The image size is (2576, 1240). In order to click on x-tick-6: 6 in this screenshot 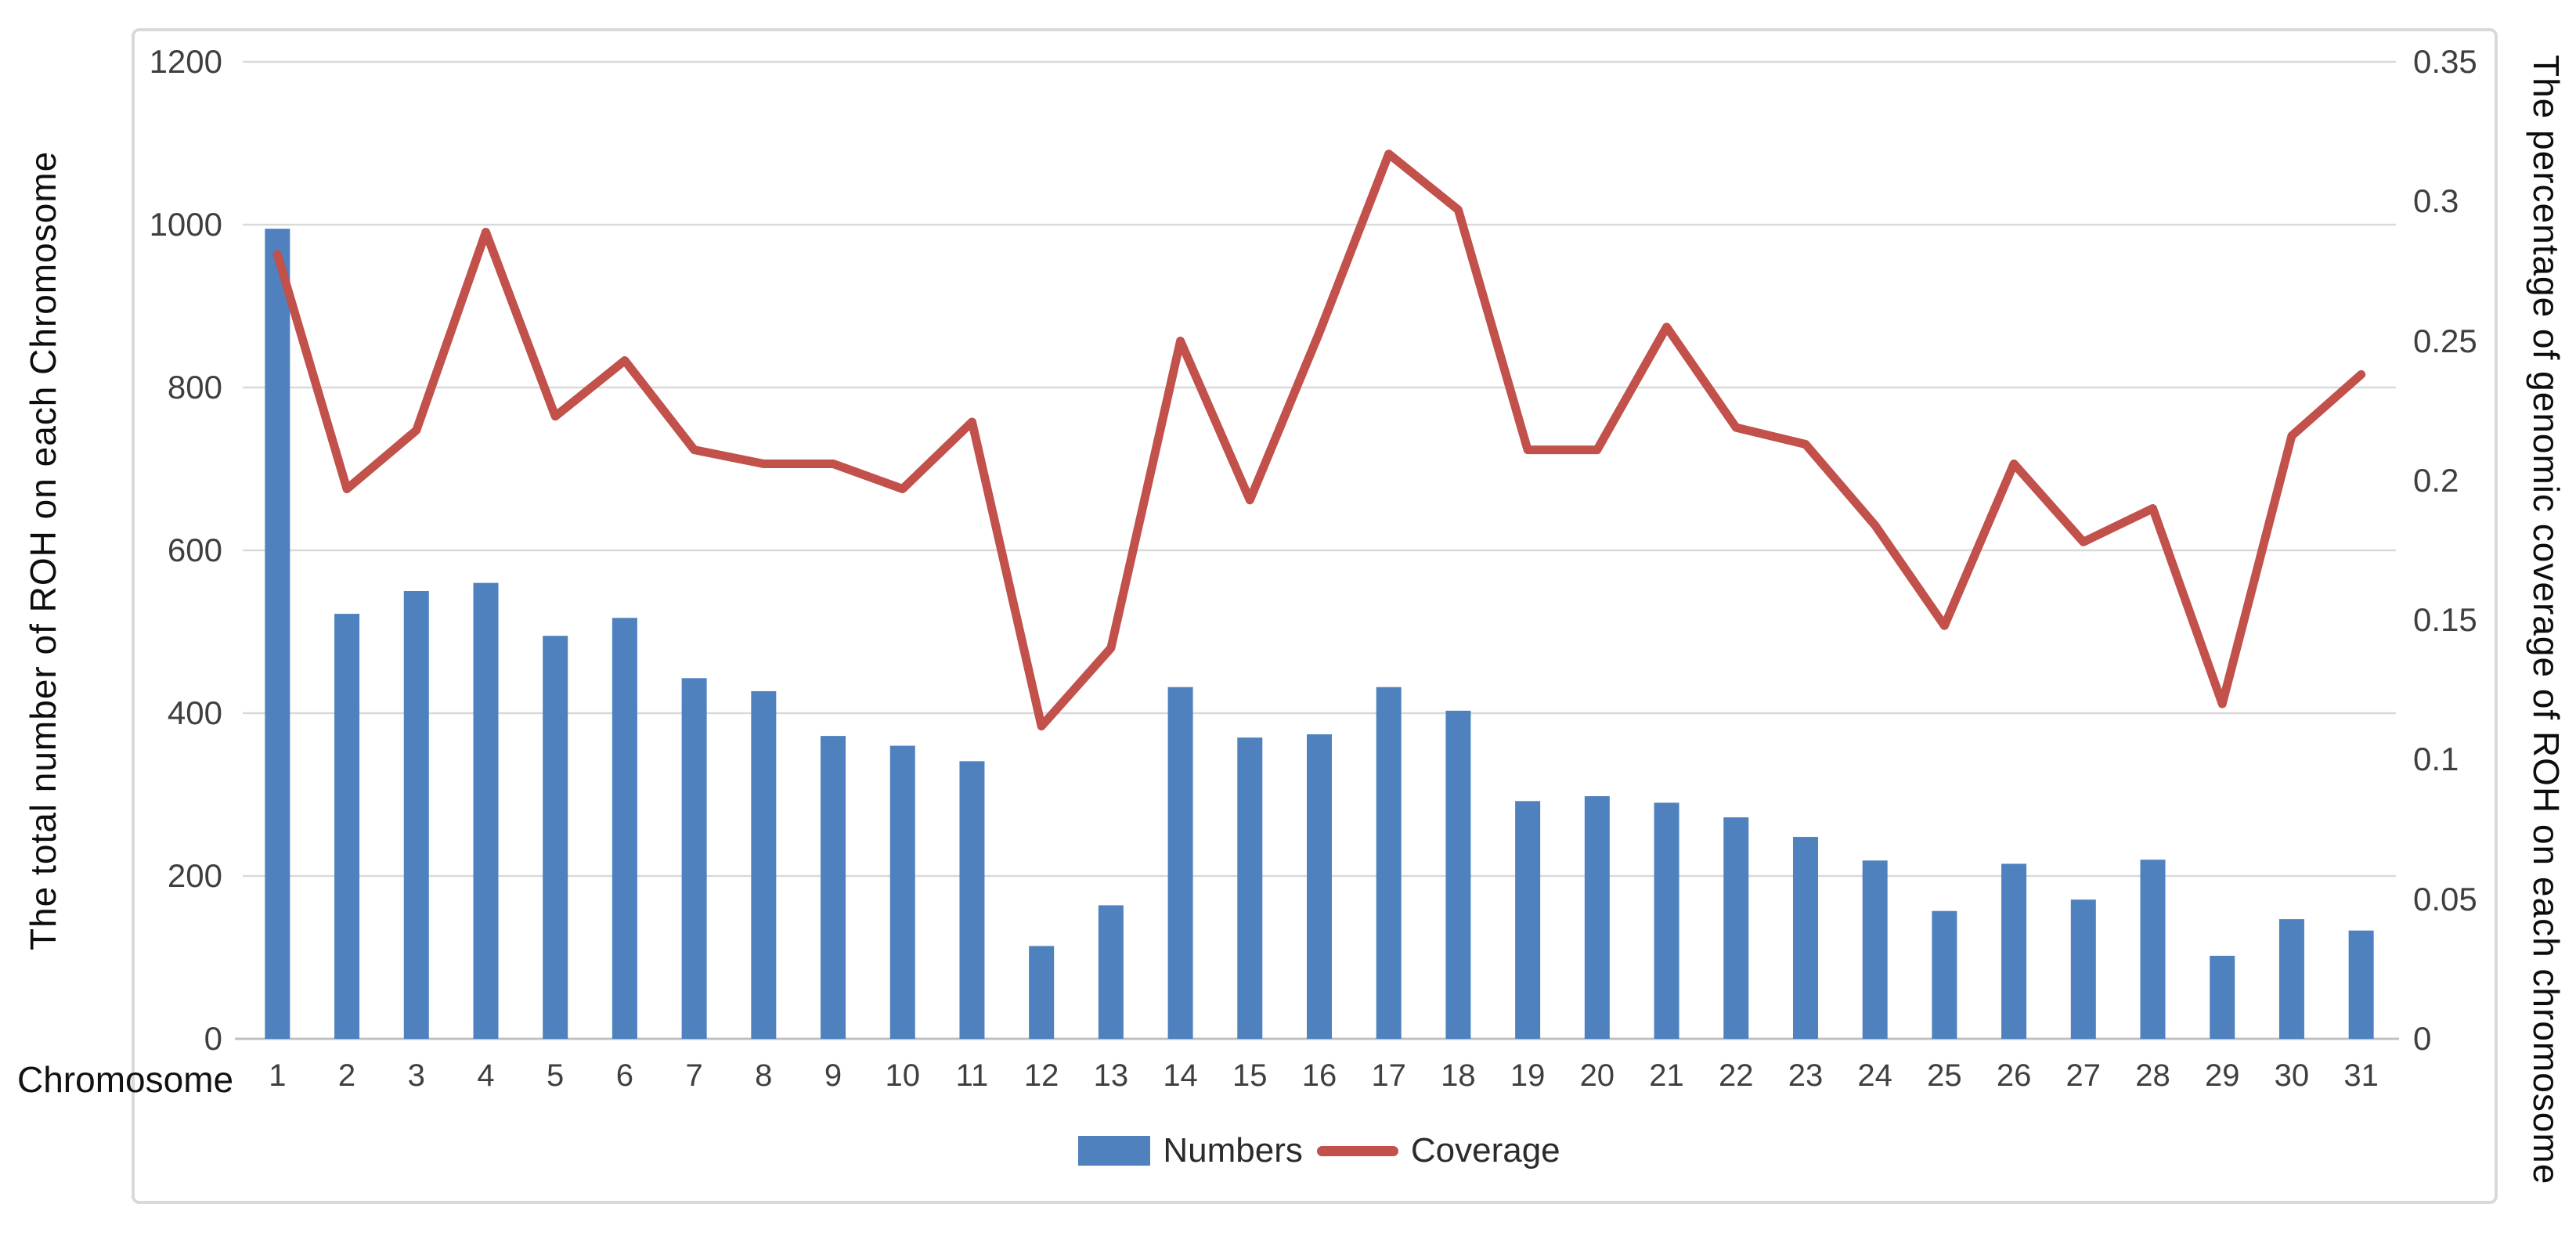, I will do `click(624, 1075)`.